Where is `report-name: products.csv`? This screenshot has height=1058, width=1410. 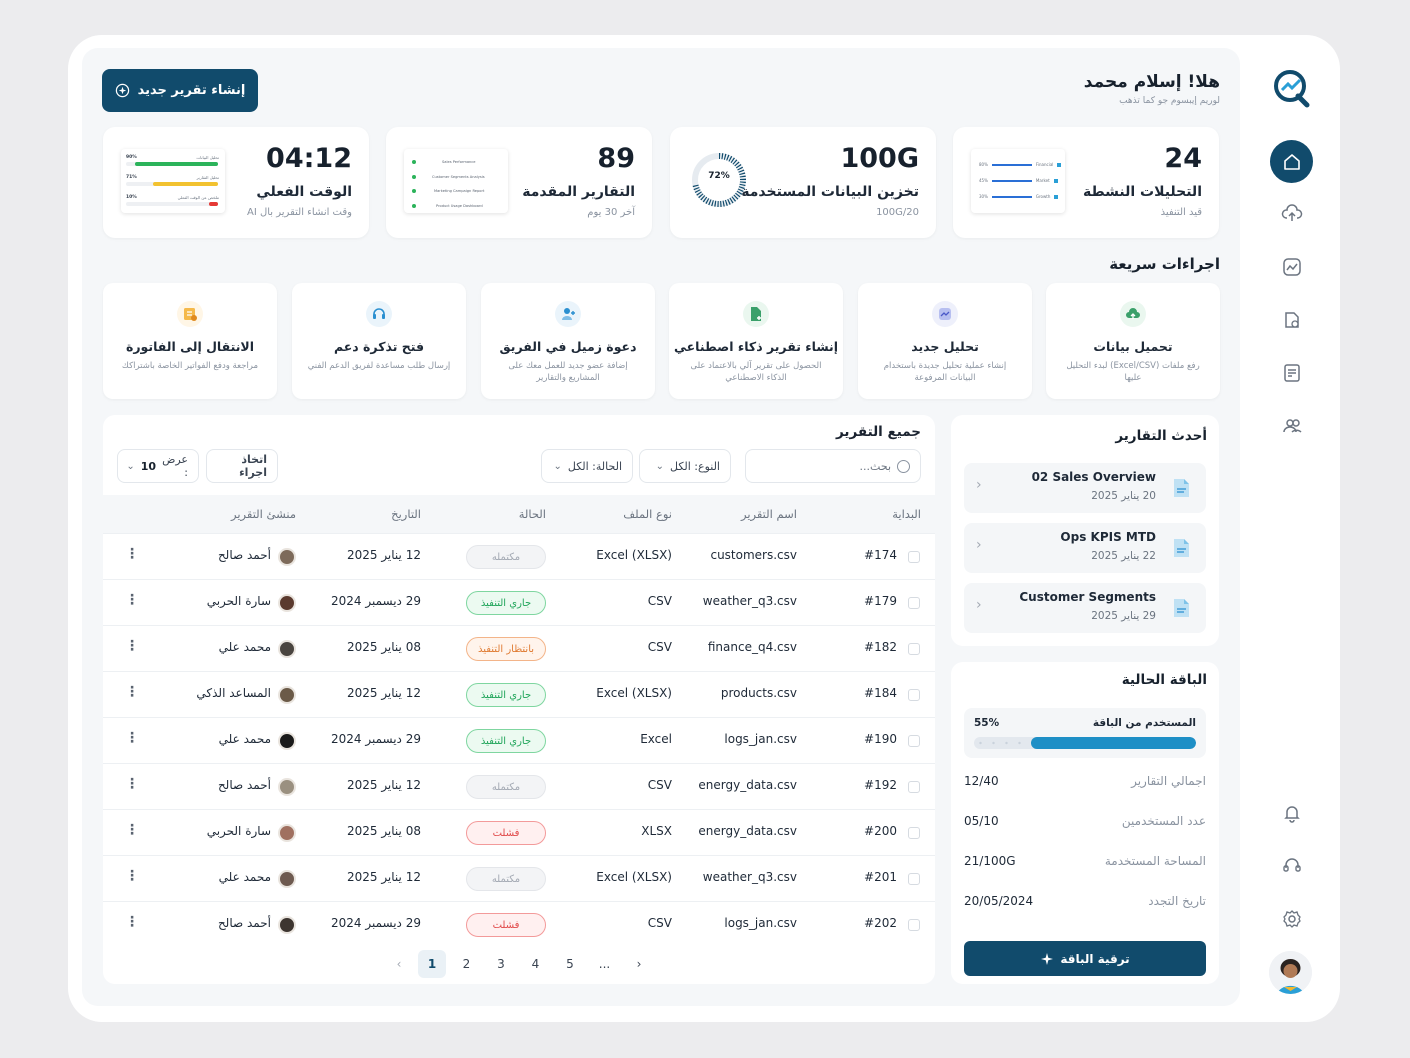 report-name: products.csv is located at coordinates (758, 693).